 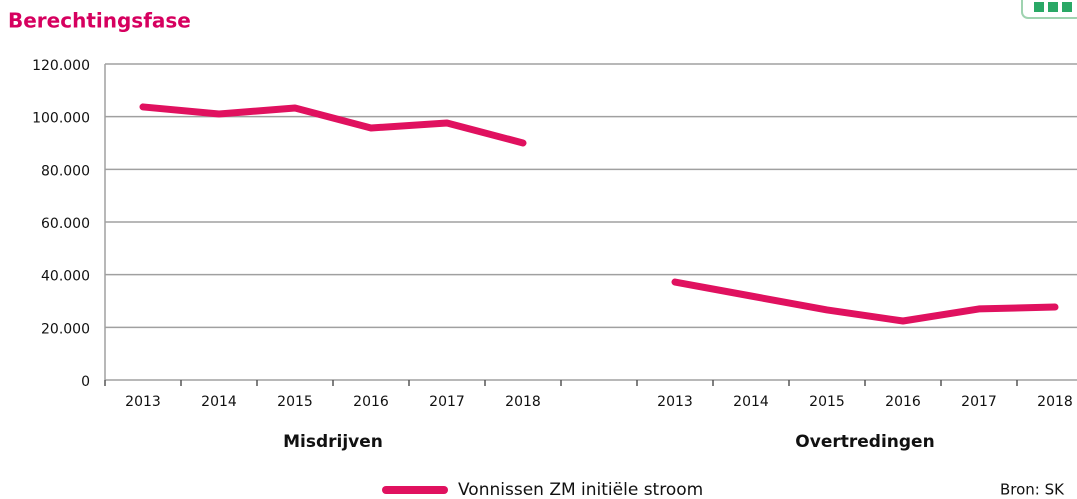 I want to click on y-tick-label: 40.000, so click(x=65, y=277).